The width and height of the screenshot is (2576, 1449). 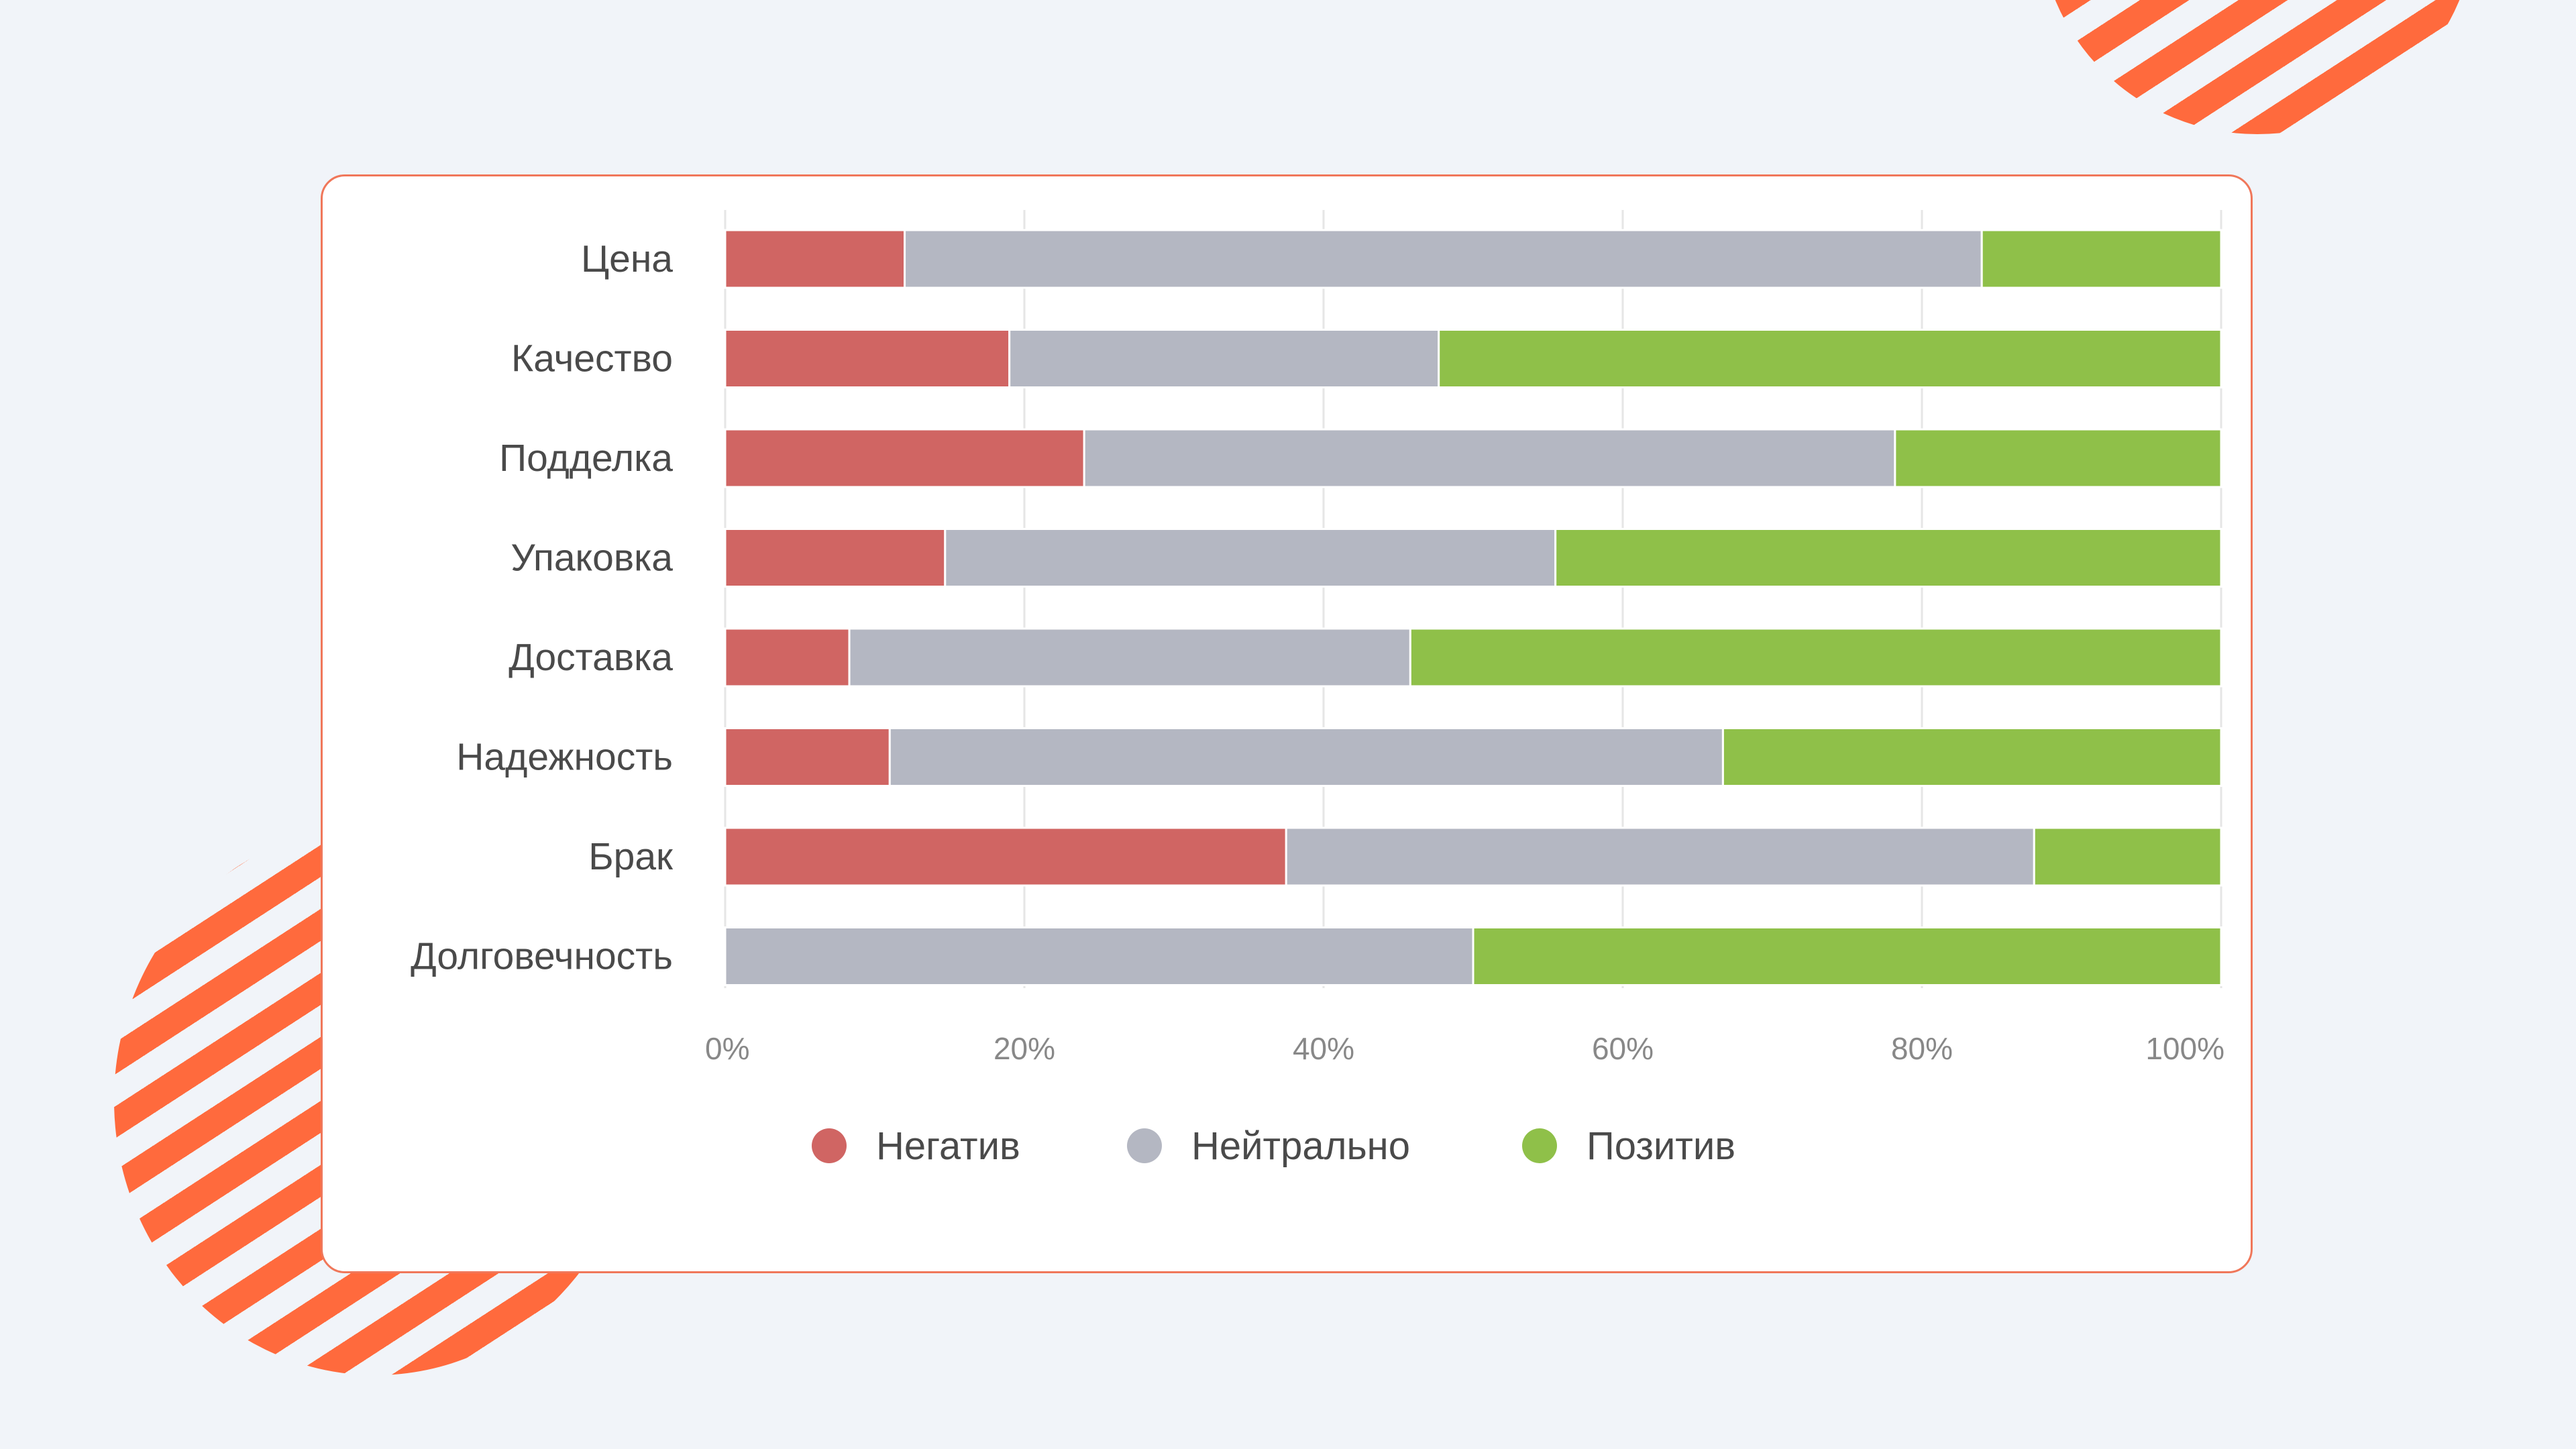 I want to click on x-tick-label: 80%, so click(x=1922, y=1048).